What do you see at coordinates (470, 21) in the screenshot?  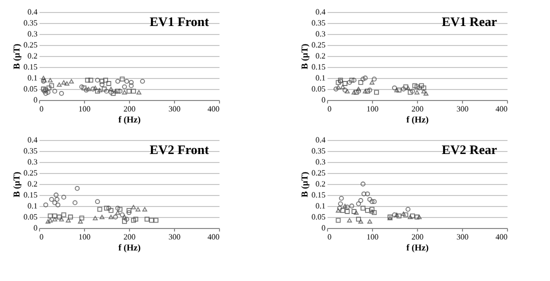 I see `chart-title: EV1 Rear` at bounding box center [470, 21].